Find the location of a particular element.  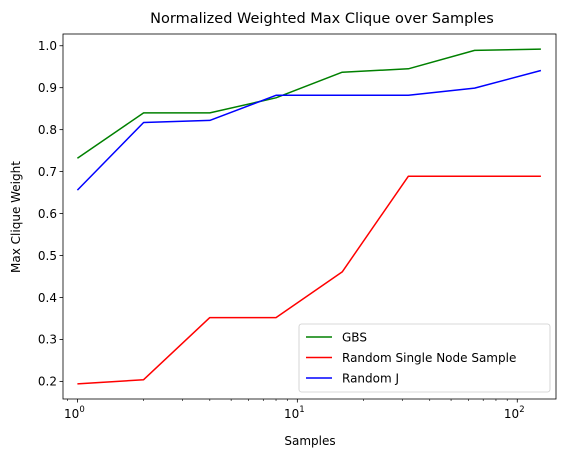

legend-label-0: GBS is located at coordinates (354, 337).